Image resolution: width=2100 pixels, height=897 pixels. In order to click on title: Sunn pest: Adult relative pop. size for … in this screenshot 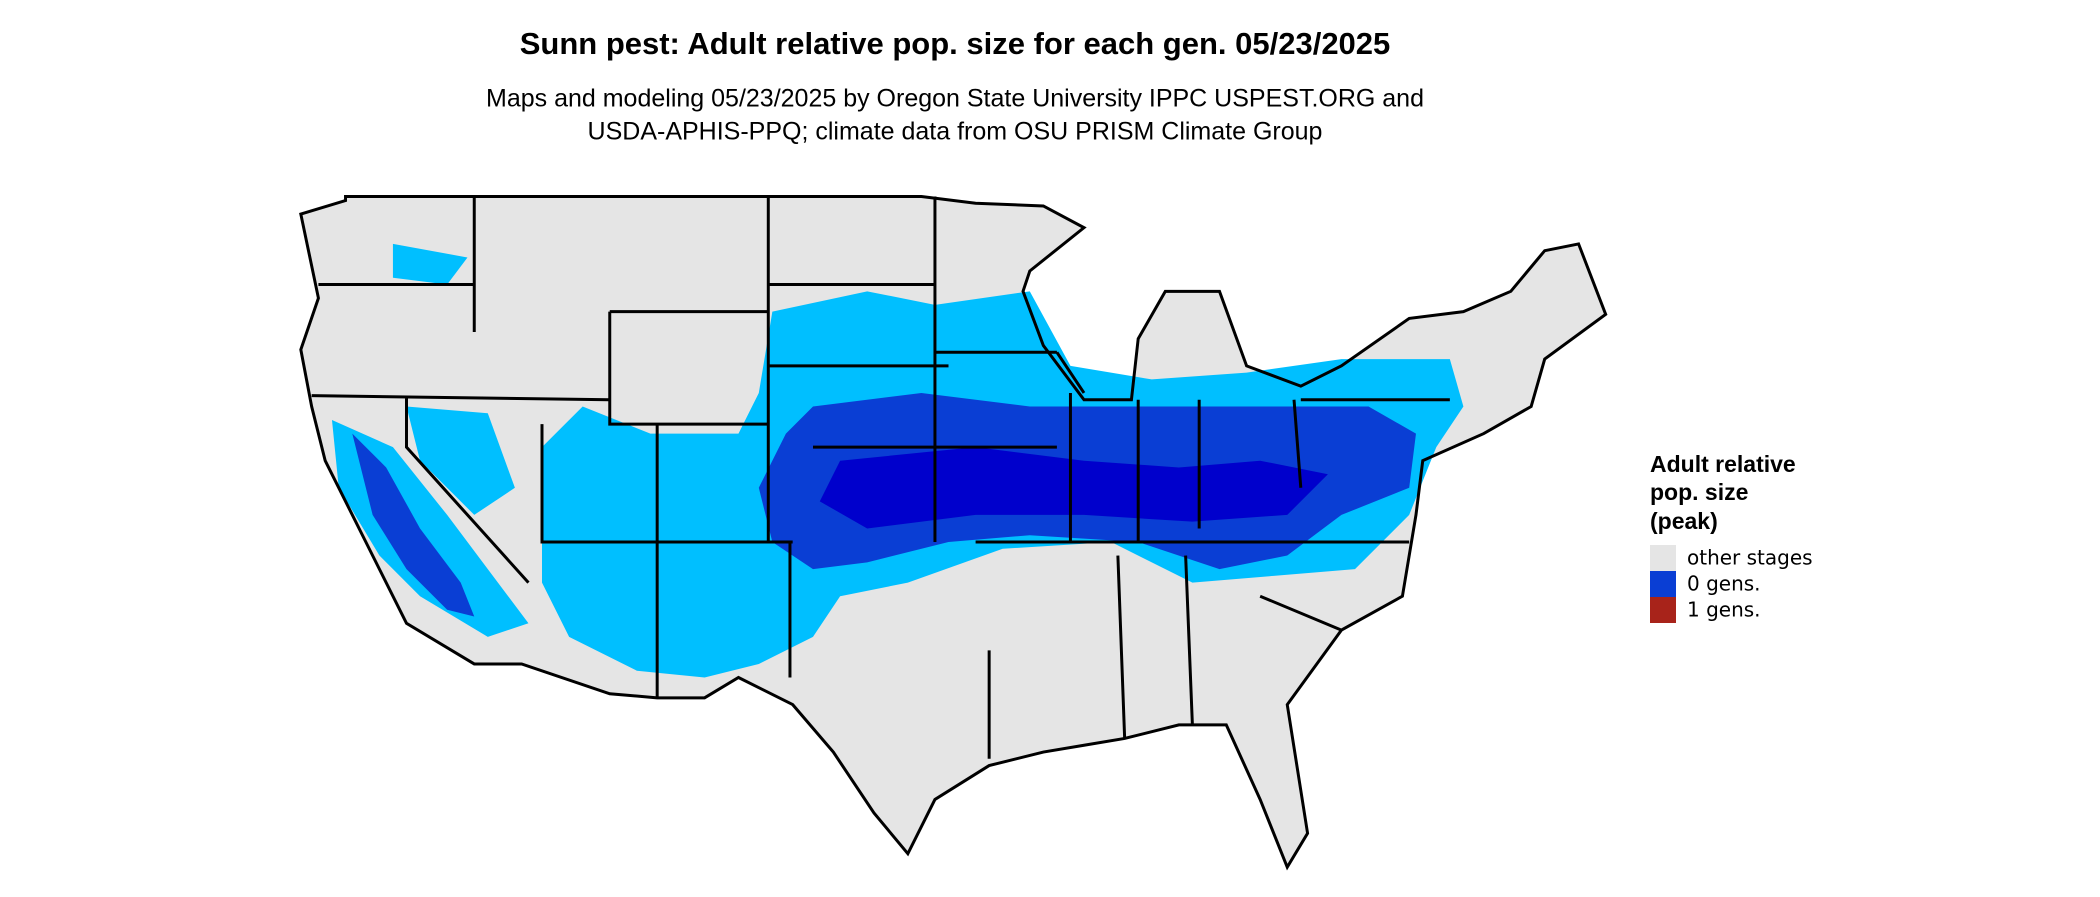, I will do `click(955, 43)`.